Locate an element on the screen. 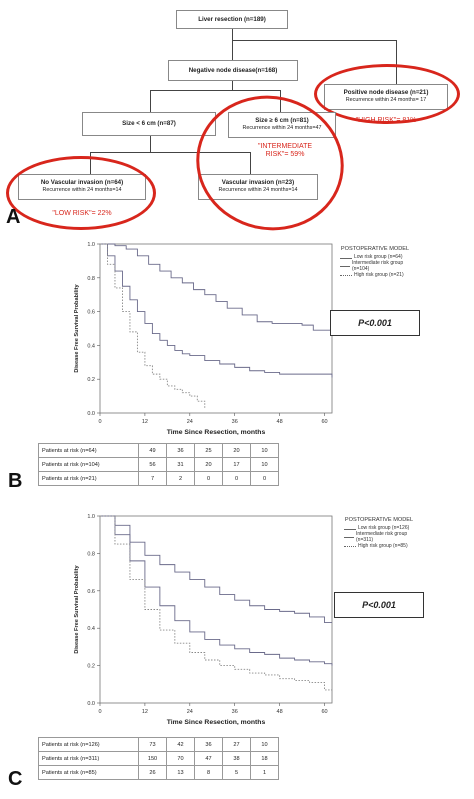  high-risk-label: "HIGH RISK"= 81% is located at coordinates (386, 120).